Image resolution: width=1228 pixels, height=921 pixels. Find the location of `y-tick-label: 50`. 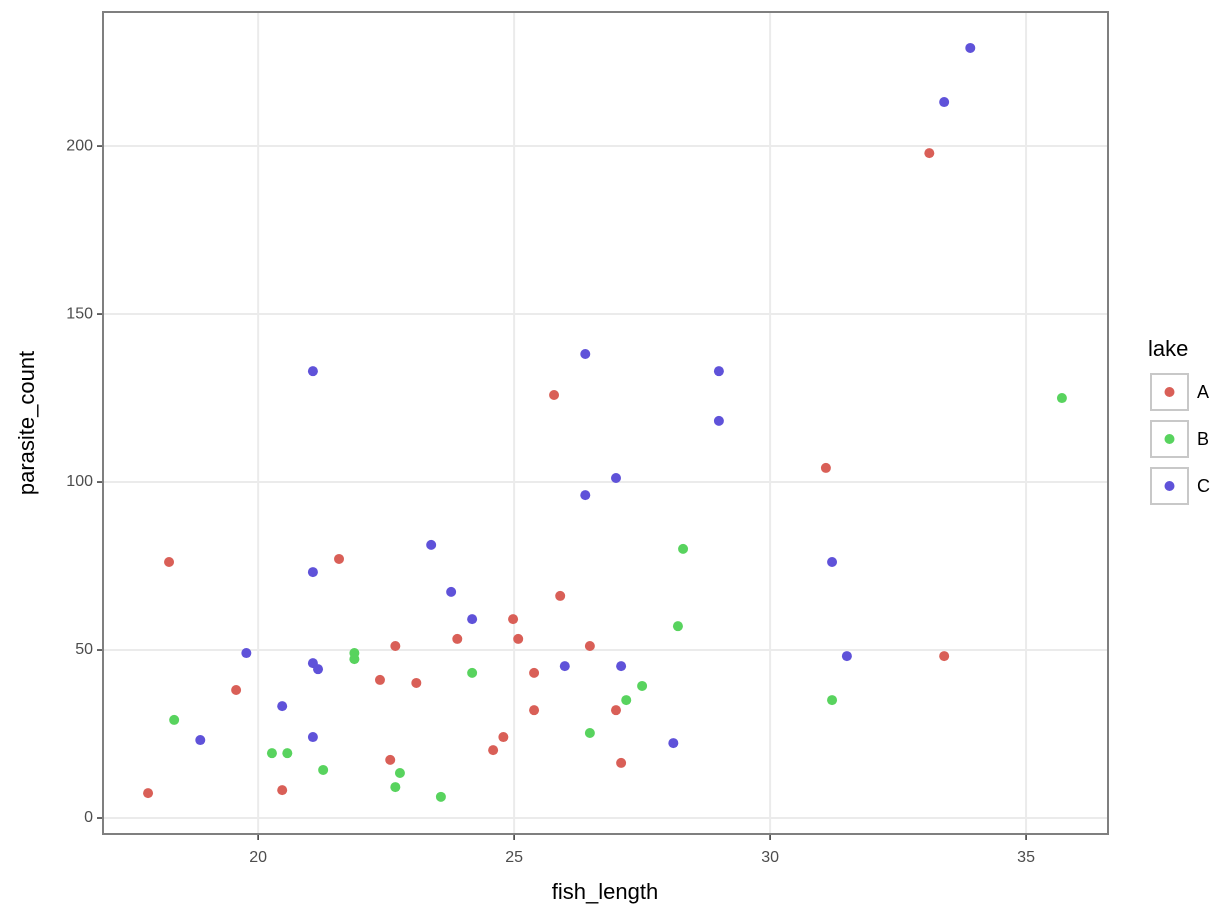

y-tick-label: 50 is located at coordinates (84, 649).